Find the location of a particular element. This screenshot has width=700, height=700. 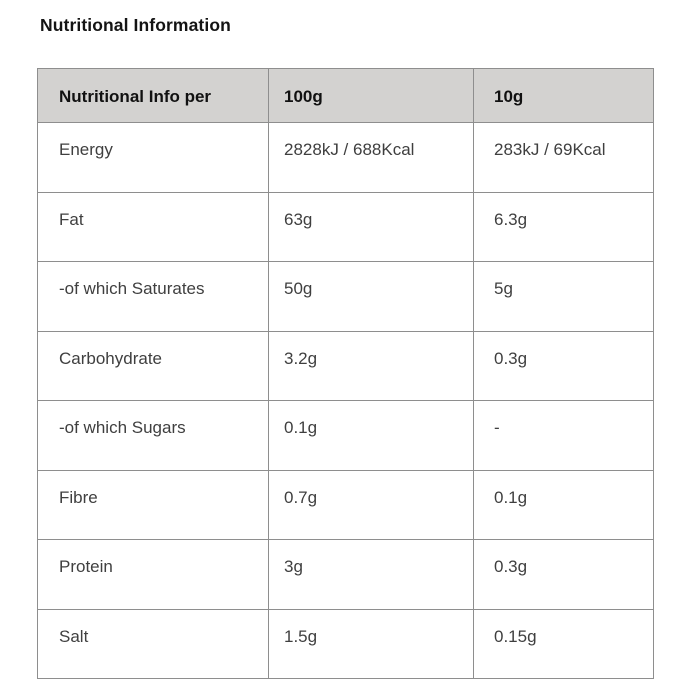

table-row-fat: Fat 63g 6.3g is located at coordinates (345, 226).